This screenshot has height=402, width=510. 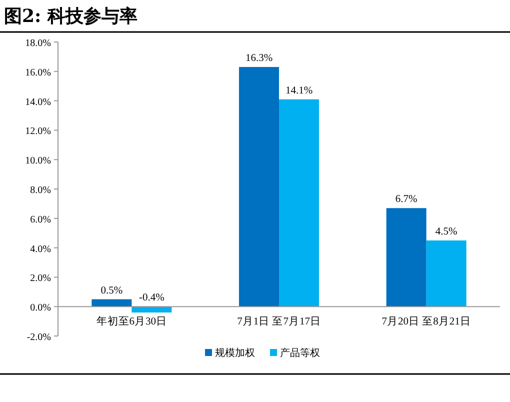 What do you see at coordinates (132, 321) in the screenshot?
I see `x-tick-label: 年初至6月30日` at bounding box center [132, 321].